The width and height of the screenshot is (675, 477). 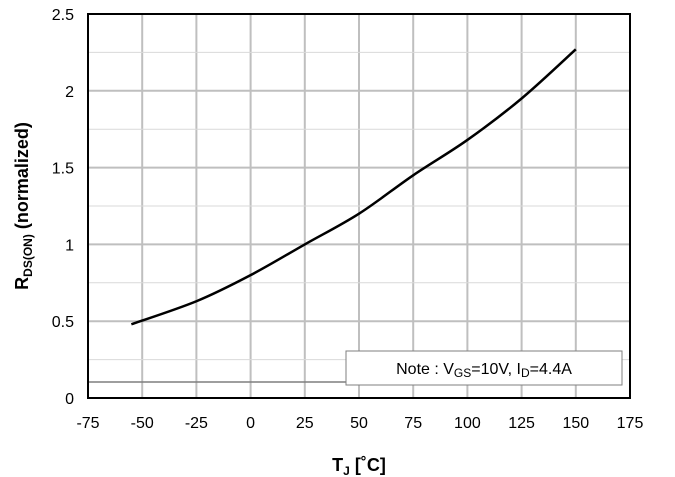 What do you see at coordinates (521, 423) in the screenshot?
I see `x-tick-label: 125` at bounding box center [521, 423].